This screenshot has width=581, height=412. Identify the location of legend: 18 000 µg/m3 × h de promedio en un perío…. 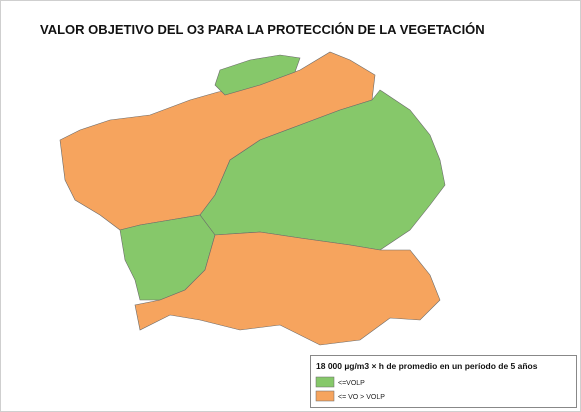
(443, 381).